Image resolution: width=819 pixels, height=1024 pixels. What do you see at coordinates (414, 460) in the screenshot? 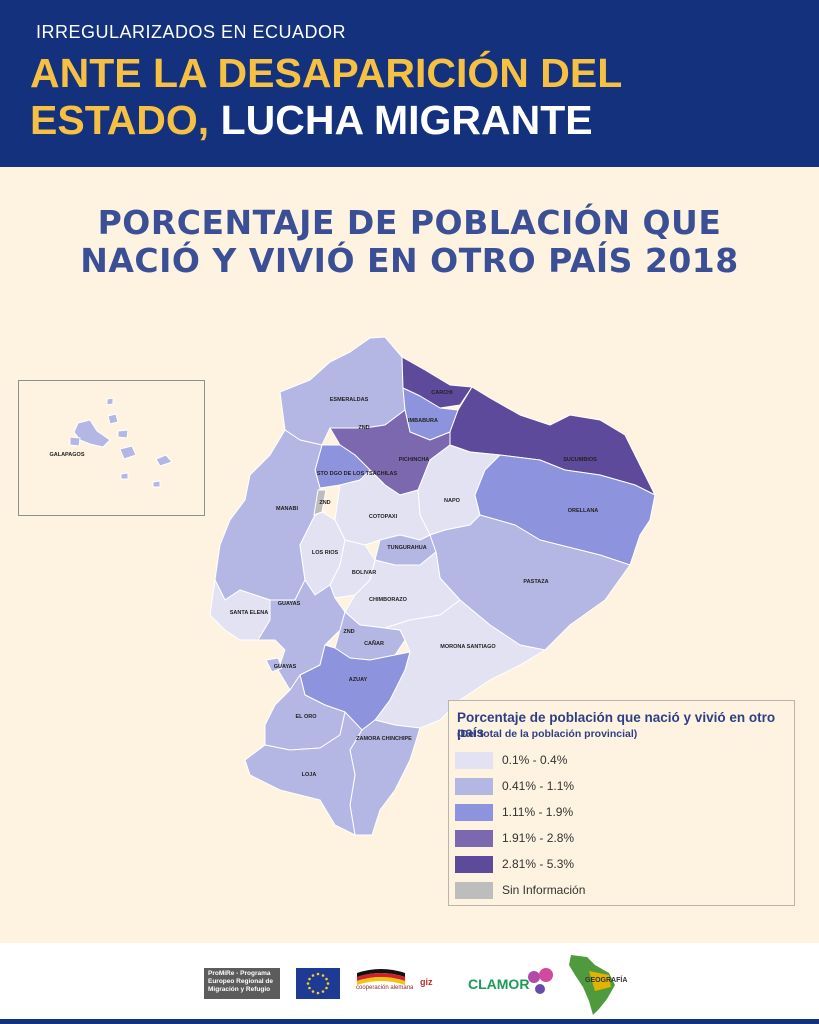
I see `label-pichincha: PICHINCHA` at bounding box center [414, 460].